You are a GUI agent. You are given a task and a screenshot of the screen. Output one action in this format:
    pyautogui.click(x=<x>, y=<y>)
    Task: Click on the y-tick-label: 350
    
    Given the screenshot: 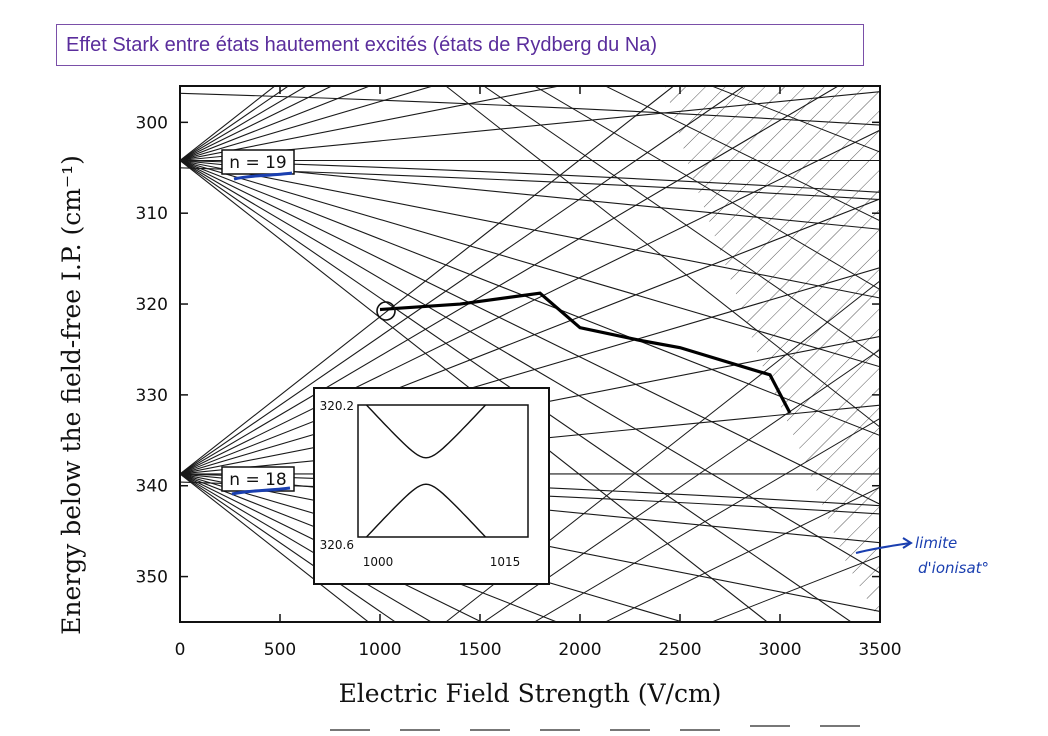 What is the action you would take?
    pyautogui.click(x=152, y=578)
    